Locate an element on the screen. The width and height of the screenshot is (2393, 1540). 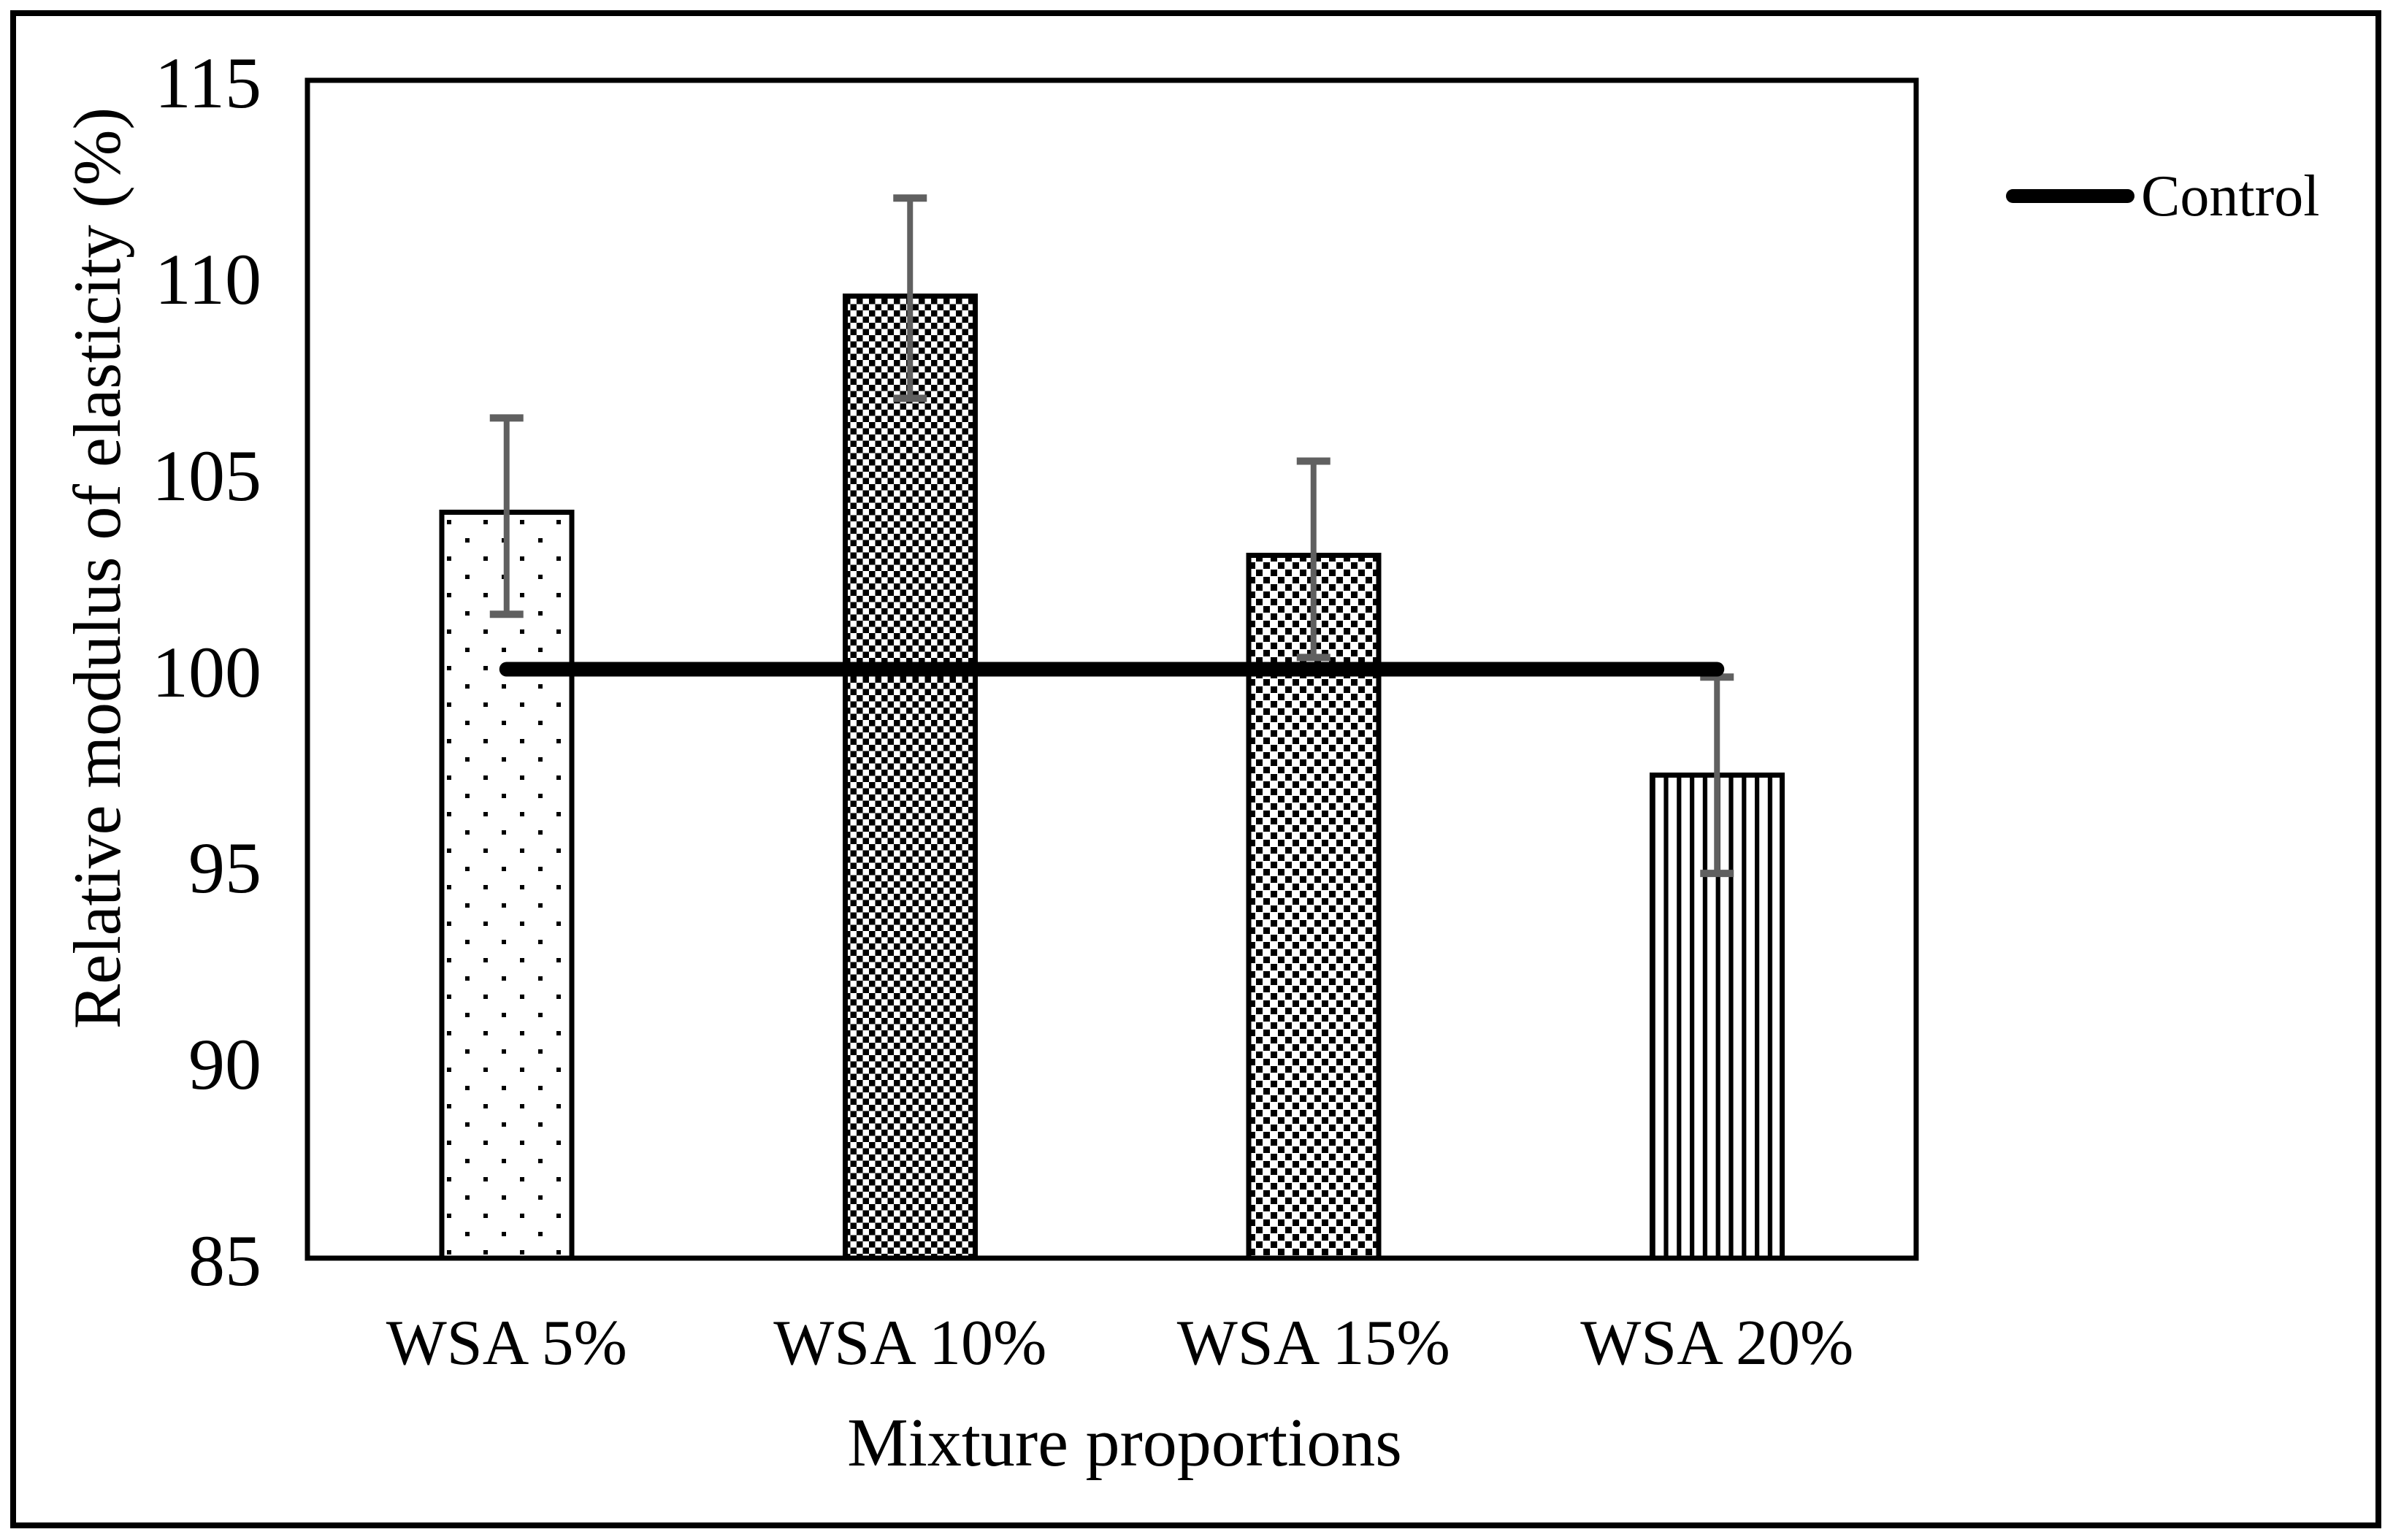
y-tick-label-110: 110 is located at coordinates (207, 279).